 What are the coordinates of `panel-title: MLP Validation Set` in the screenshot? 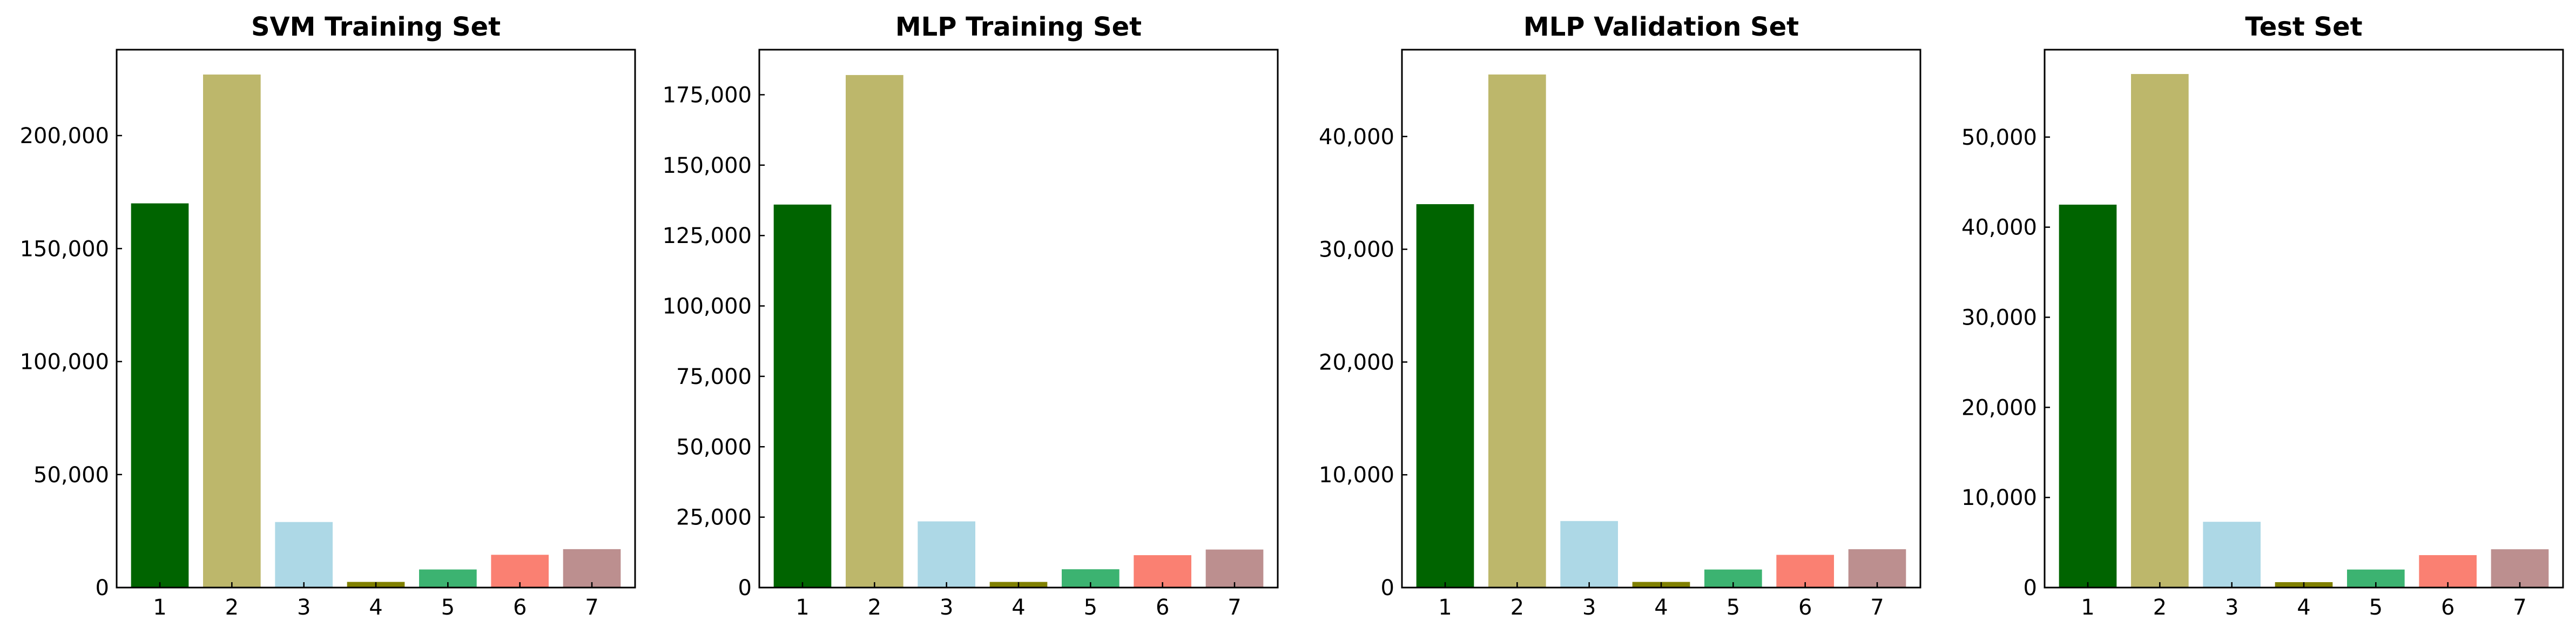 It's located at (1661, 27).